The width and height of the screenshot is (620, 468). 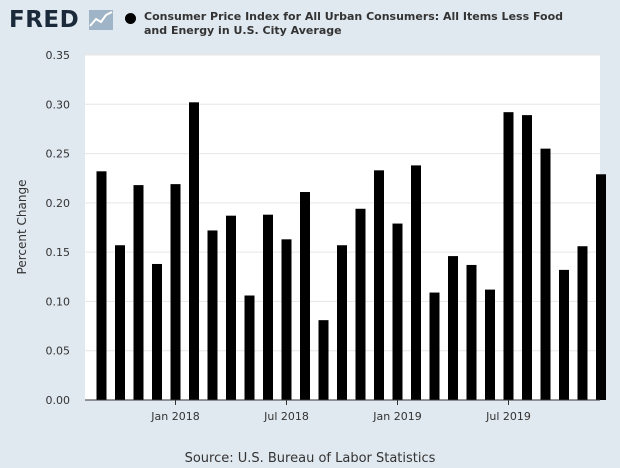 I want to click on x-tick-label: Jan 2019, so click(x=396, y=416).